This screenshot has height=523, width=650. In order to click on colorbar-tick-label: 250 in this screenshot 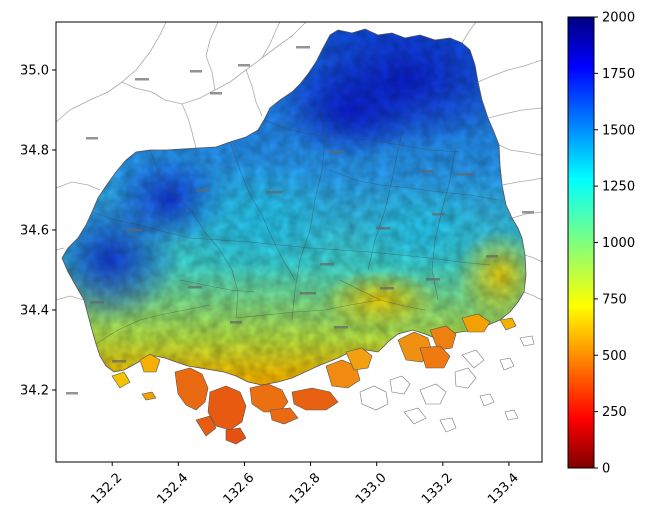, I will do `click(614, 412)`.